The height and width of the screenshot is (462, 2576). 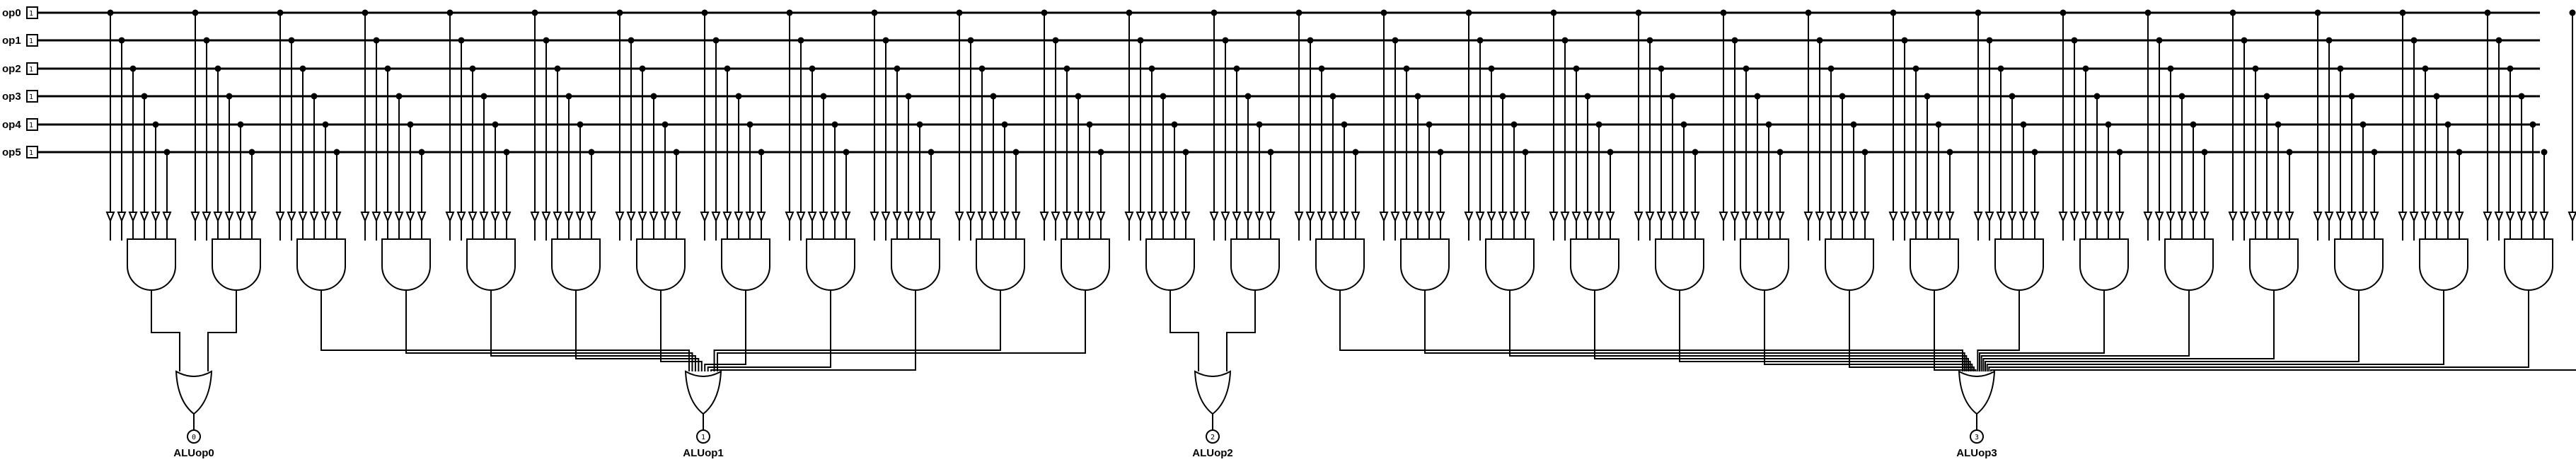 What do you see at coordinates (32, 13) in the screenshot?
I see `input-pin-op0` at bounding box center [32, 13].